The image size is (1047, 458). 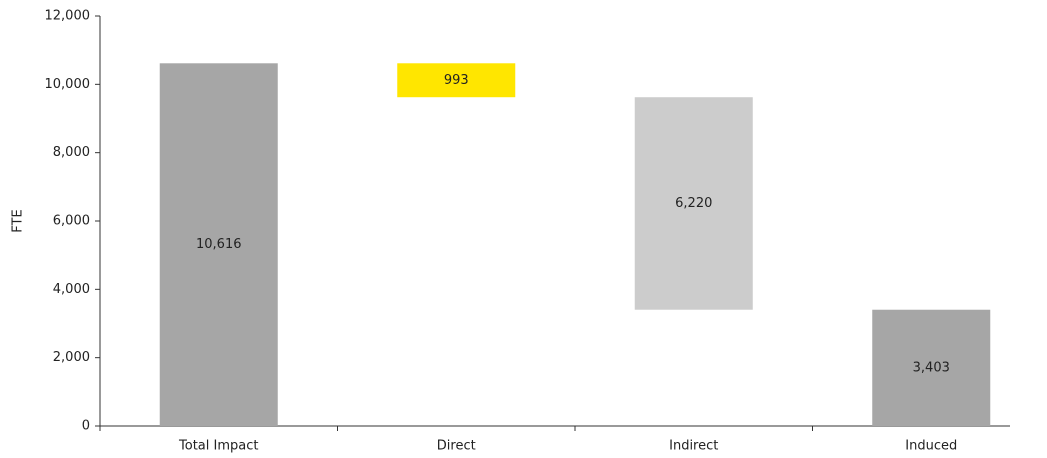 I want to click on y-tick-label: 4,000, so click(x=71, y=289).